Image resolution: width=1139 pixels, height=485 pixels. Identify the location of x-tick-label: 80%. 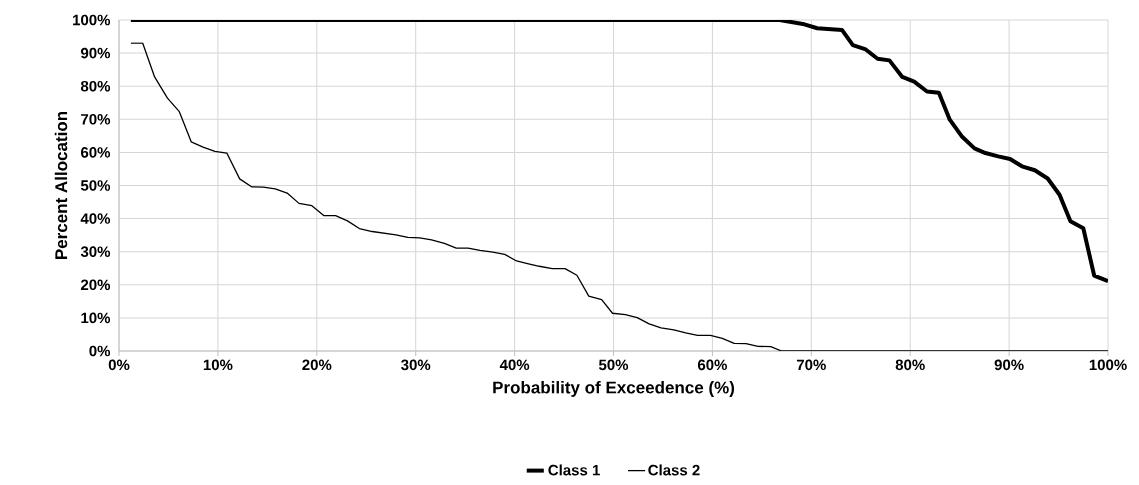
(910, 365).